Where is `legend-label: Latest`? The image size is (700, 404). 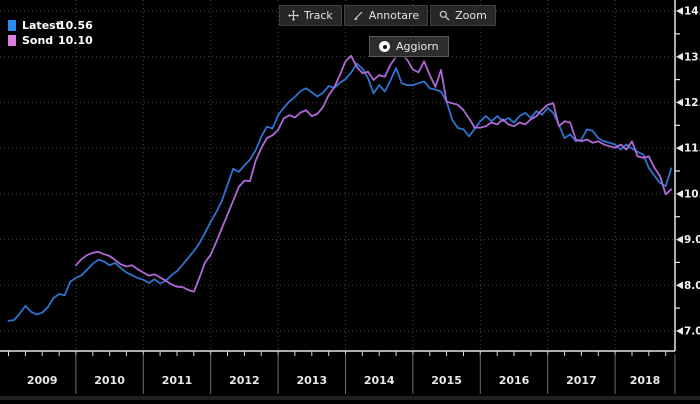 legend-label: Latest is located at coordinates (41, 25).